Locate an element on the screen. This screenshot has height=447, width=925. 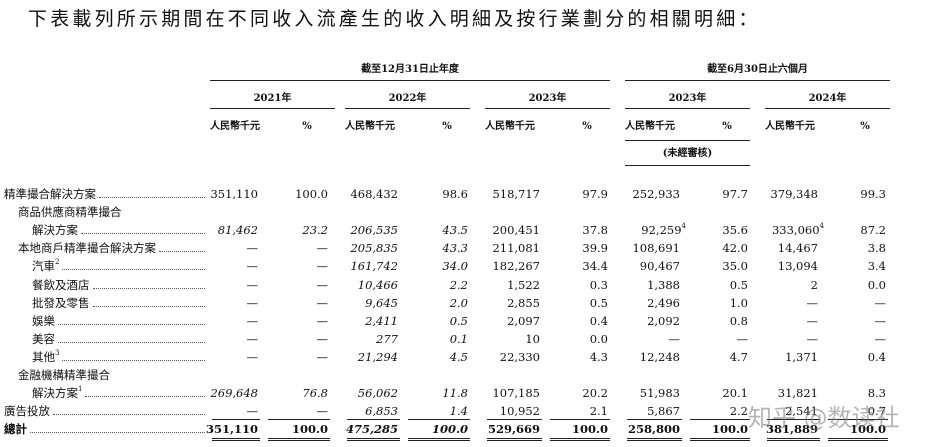
cell: 2,092 is located at coordinates (663, 320).